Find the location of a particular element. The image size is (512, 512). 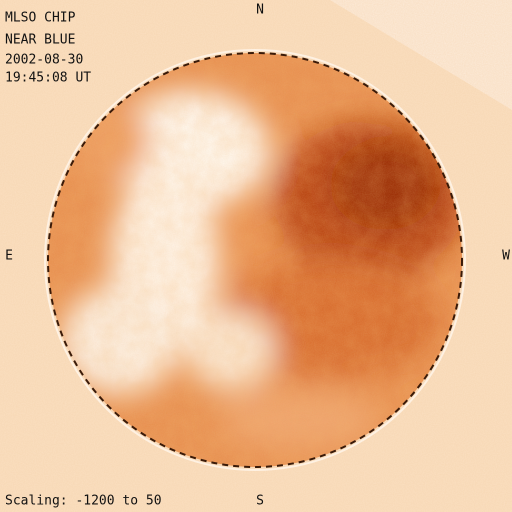

west-label: W is located at coordinates (506, 256).